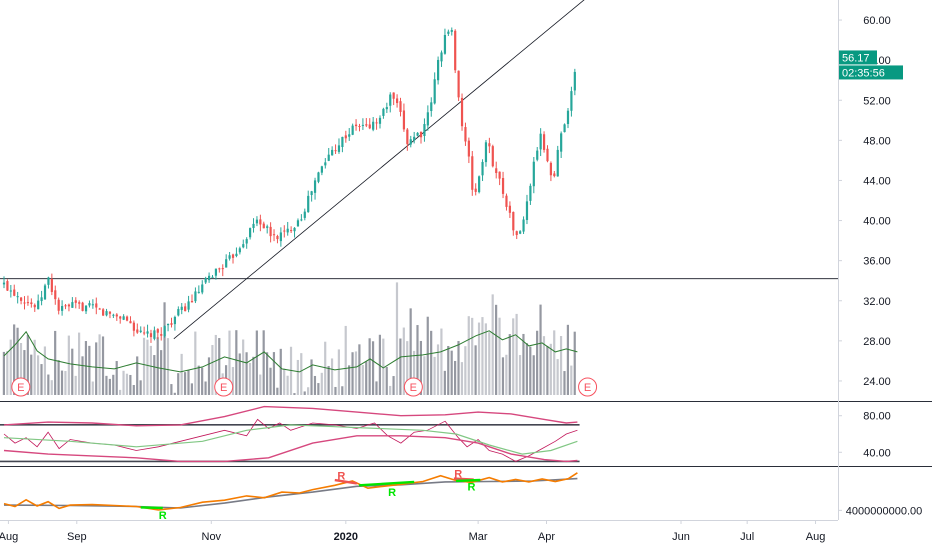 Image resolution: width=932 pixels, height=555 pixels. Describe the element at coordinates (877, 181) in the screenshot. I see `price-tick-label: 44.00` at that location.